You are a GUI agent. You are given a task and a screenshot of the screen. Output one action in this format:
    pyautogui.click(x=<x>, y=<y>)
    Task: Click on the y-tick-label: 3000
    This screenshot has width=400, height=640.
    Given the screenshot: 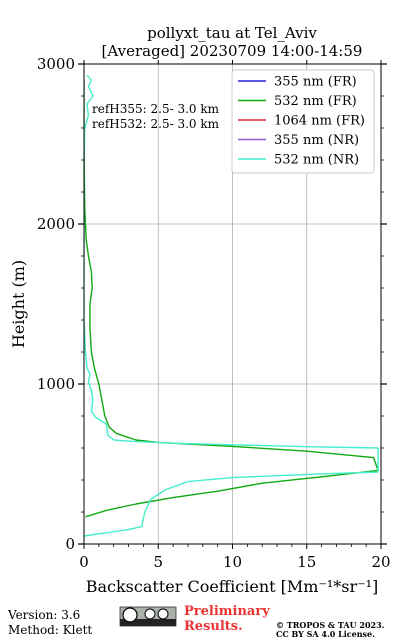 What is the action you would take?
    pyautogui.click(x=56, y=64)
    